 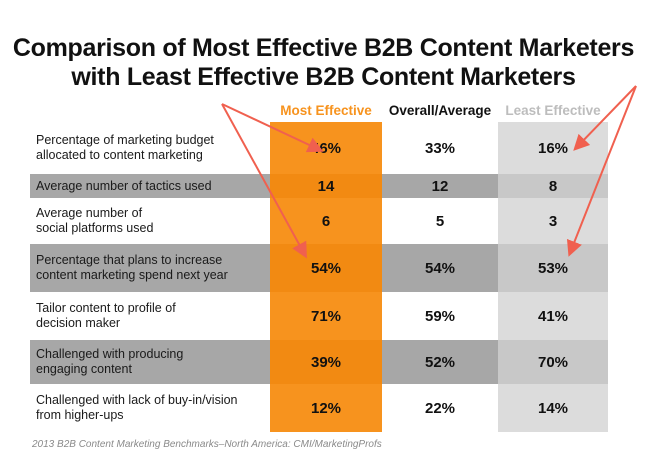 I want to click on cell-least-effective: 53%, so click(x=553, y=268).